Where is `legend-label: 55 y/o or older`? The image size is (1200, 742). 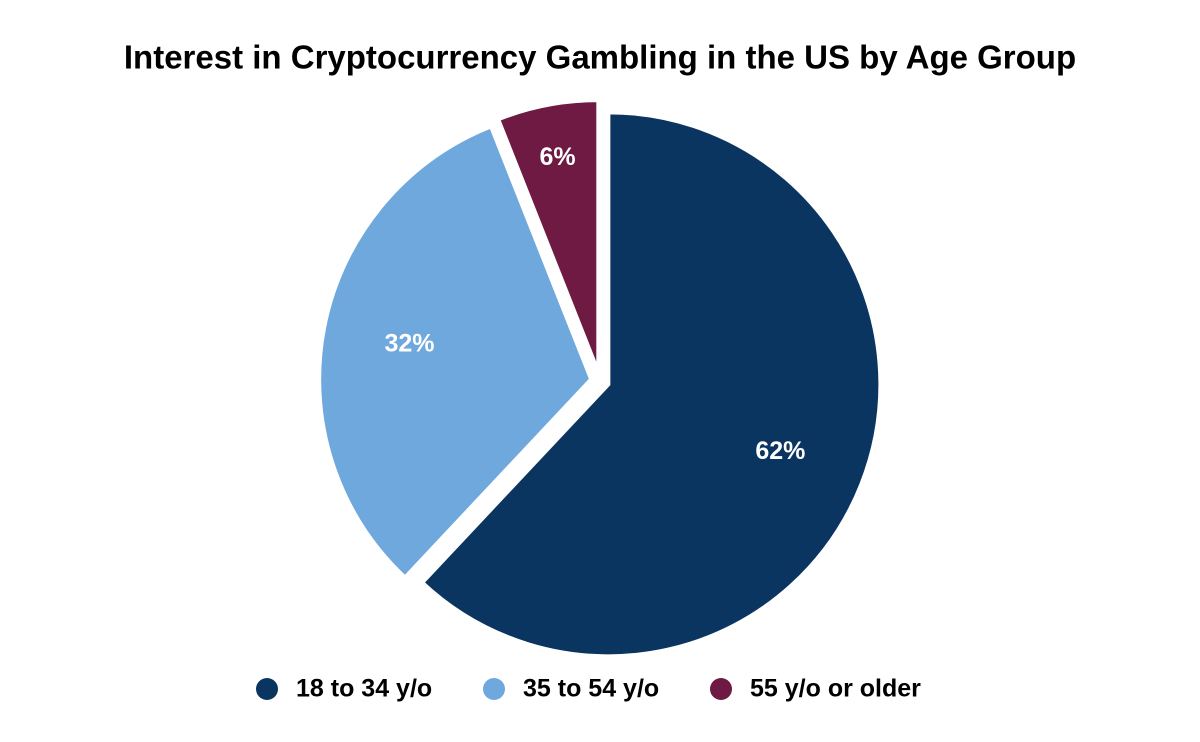 legend-label: 55 y/o or older is located at coordinates (835, 689).